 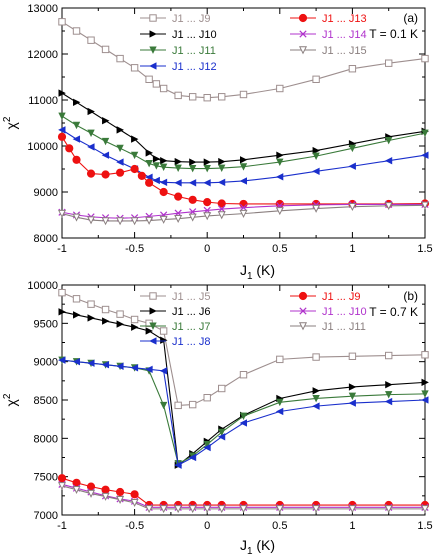 I want to click on legend-entry: J1 ... J8, so click(x=175, y=342).